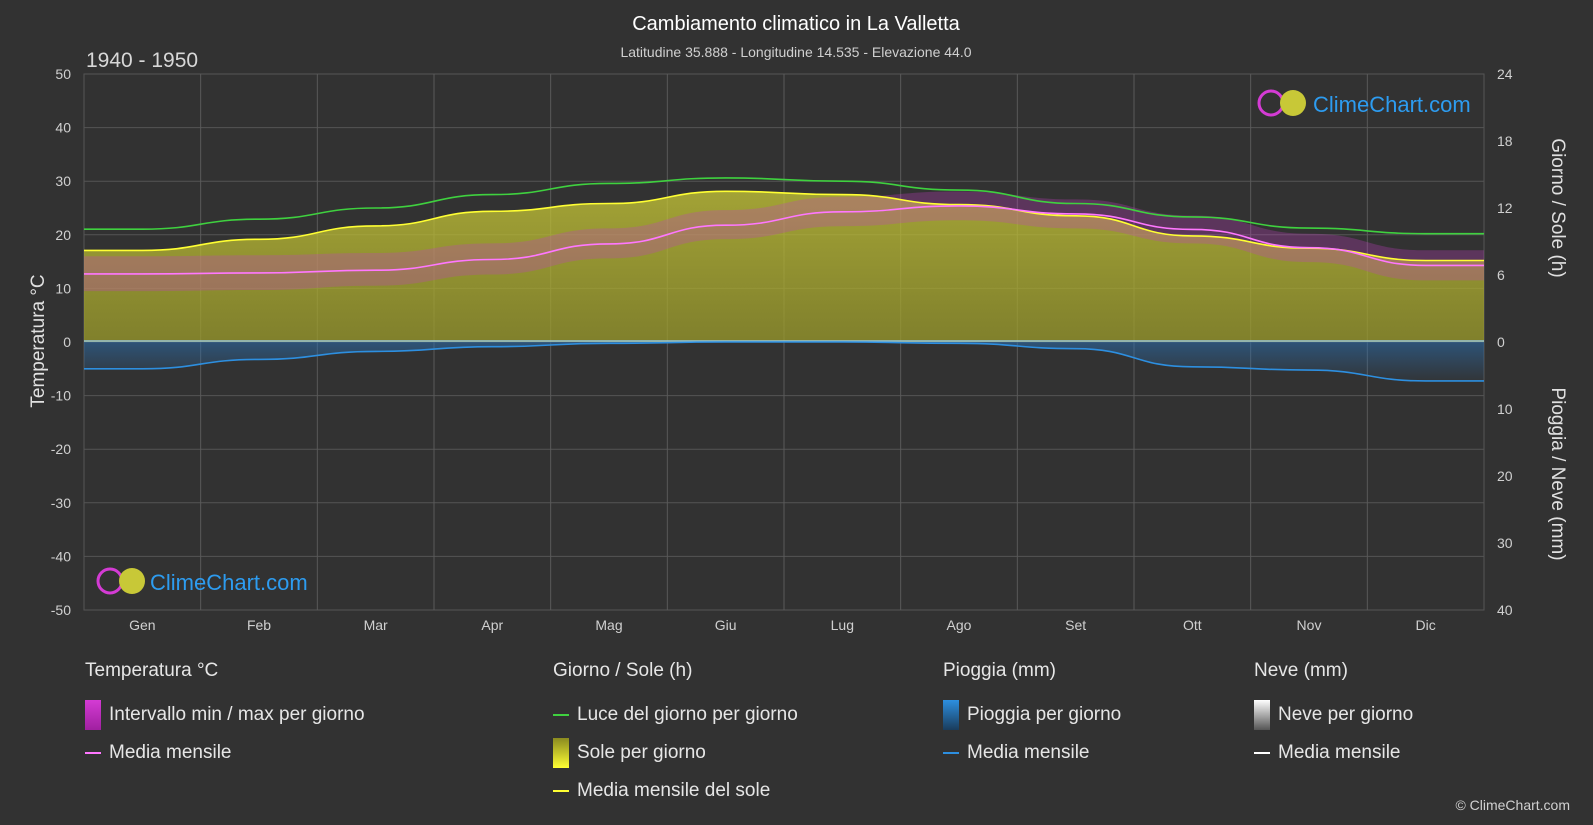 The height and width of the screenshot is (825, 1593). I want to click on month-tick-label: Lug, so click(842, 625).